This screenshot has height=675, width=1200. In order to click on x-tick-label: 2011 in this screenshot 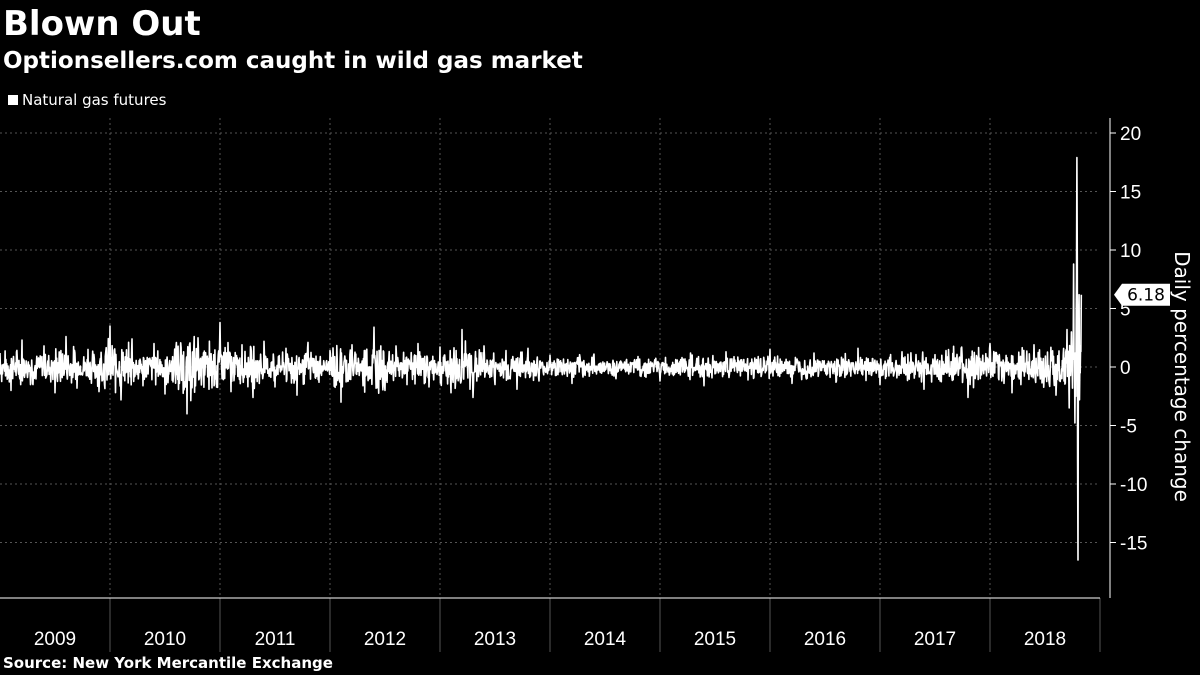, I will do `click(275, 639)`.